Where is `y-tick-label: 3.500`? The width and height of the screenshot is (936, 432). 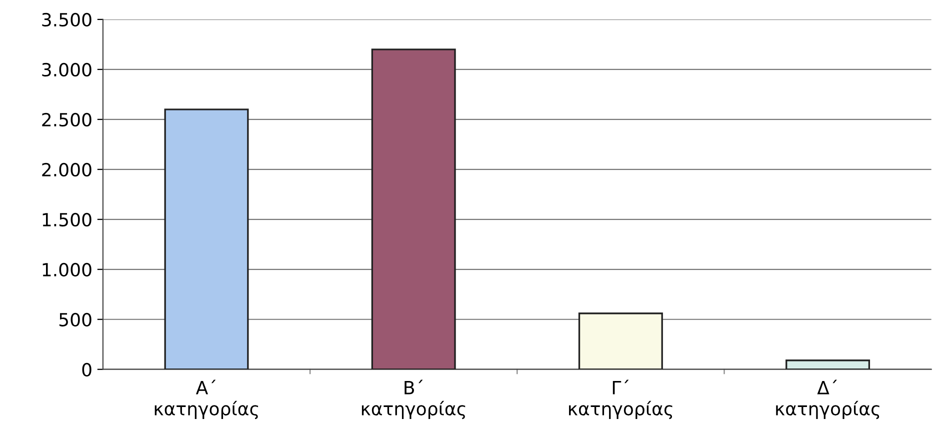
y-tick-label: 3.500 is located at coordinates (67, 19).